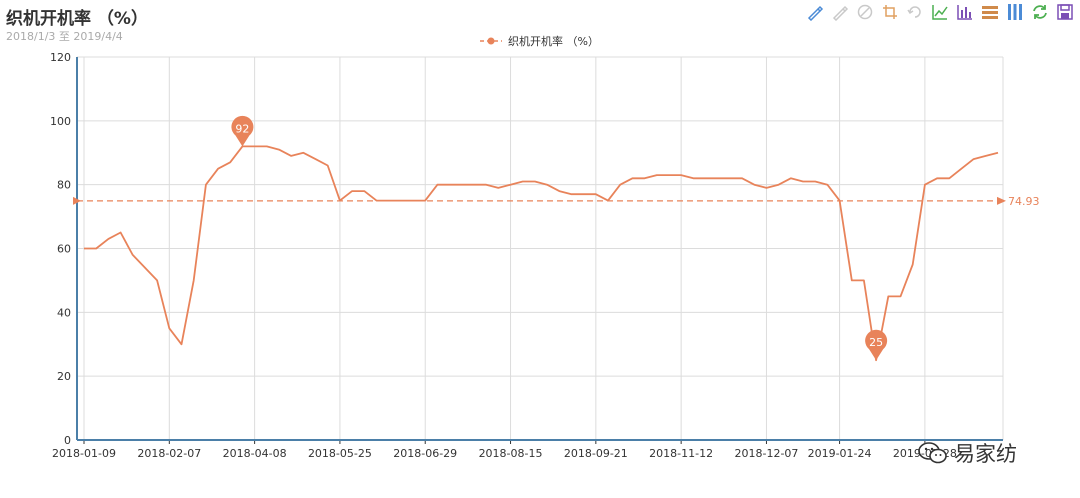 This screenshot has width=1080, height=498. I want to click on mark-undo-icon, so click(840, 12).